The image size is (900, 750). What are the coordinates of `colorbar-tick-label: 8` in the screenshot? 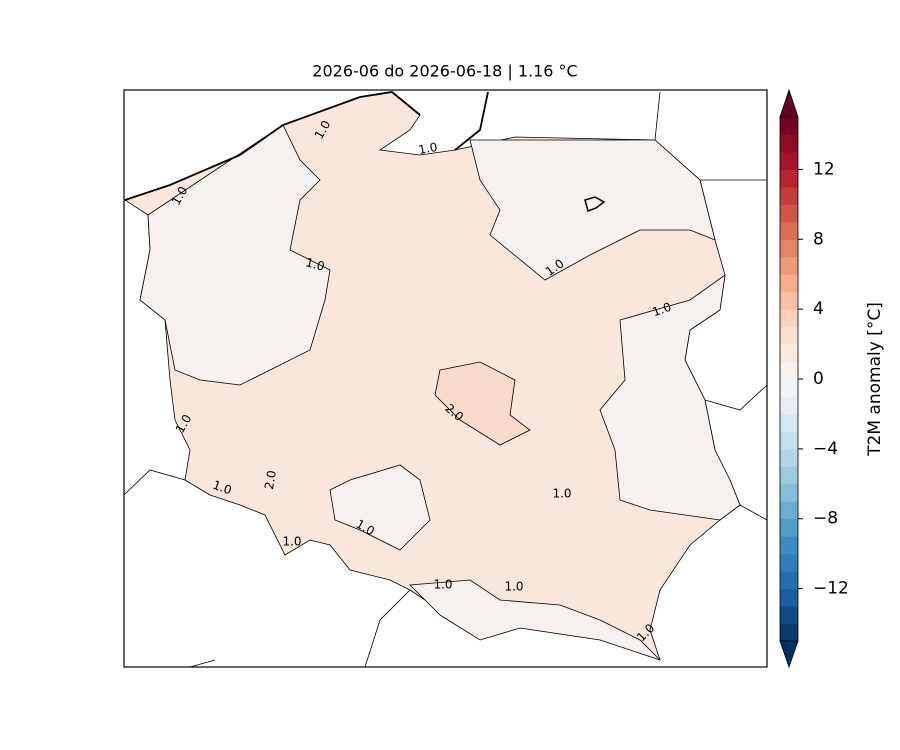 It's located at (818, 239).